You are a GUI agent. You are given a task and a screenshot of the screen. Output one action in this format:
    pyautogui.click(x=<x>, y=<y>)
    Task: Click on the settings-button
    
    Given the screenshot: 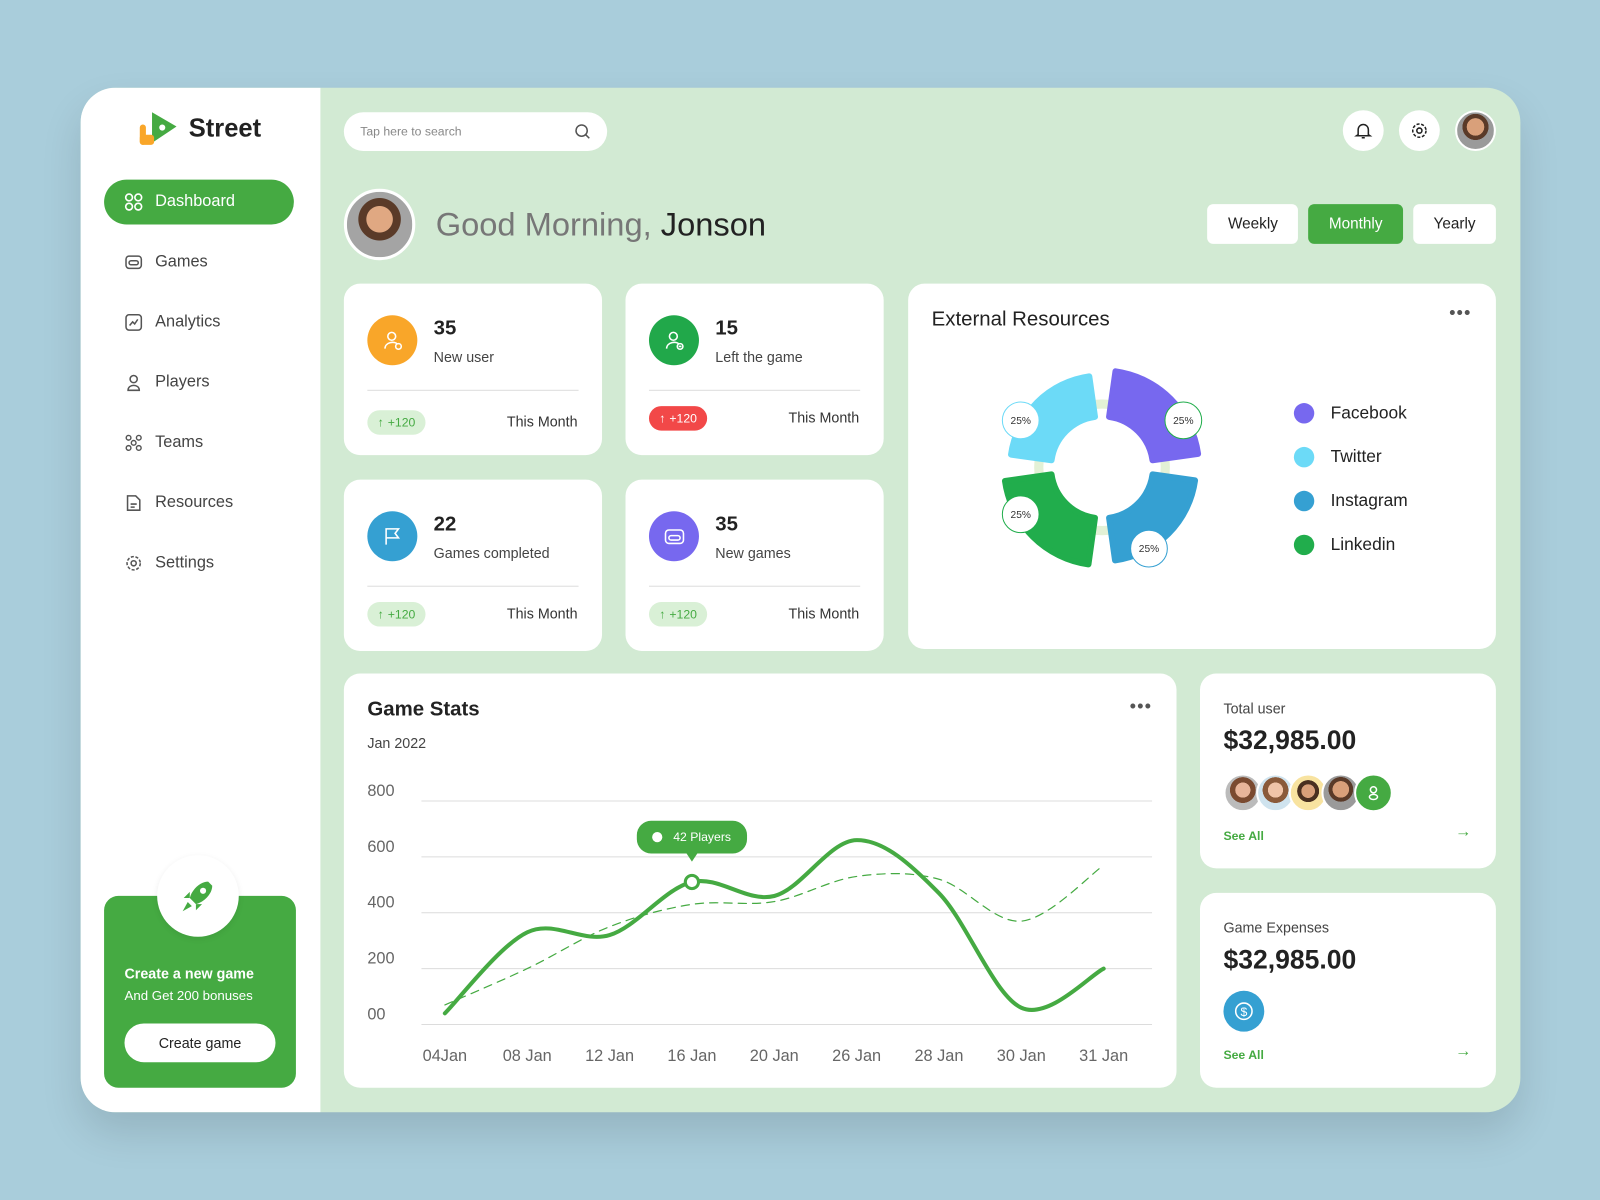 What is the action you would take?
    pyautogui.click(x=1419, y=131)
    